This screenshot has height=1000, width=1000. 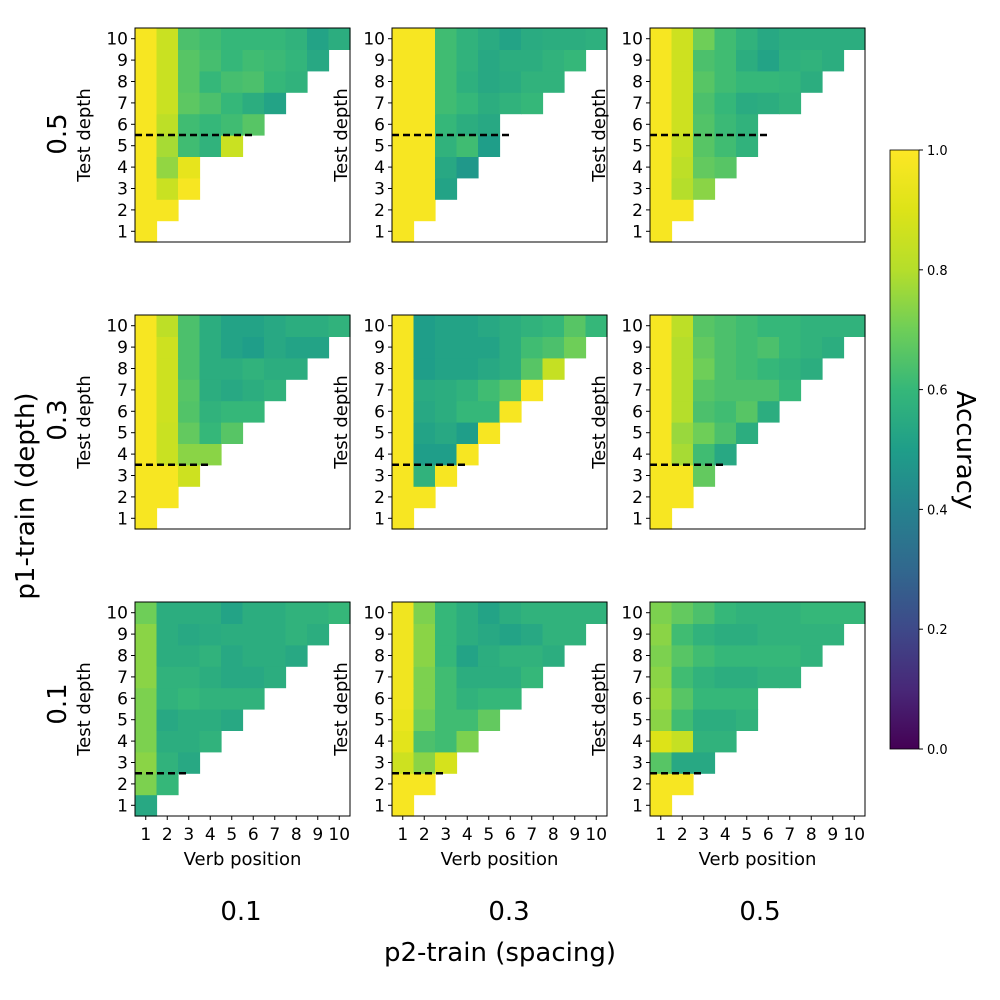 What do you see at coordinates (274, 835) in the screenshot?
I see `x-tick-label: 7` at bounding box center [274, 835].